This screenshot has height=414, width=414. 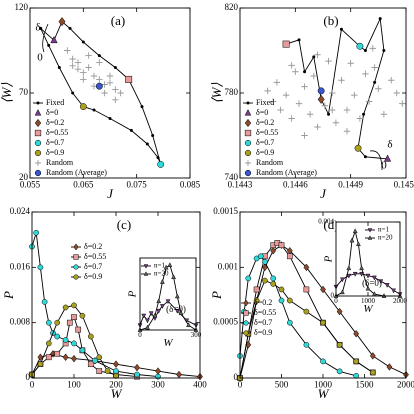 What do you see at coordinates (137, 184) in the screenshot?
I see `x-tick-label: 0.075` at bounding box center [137, 184].